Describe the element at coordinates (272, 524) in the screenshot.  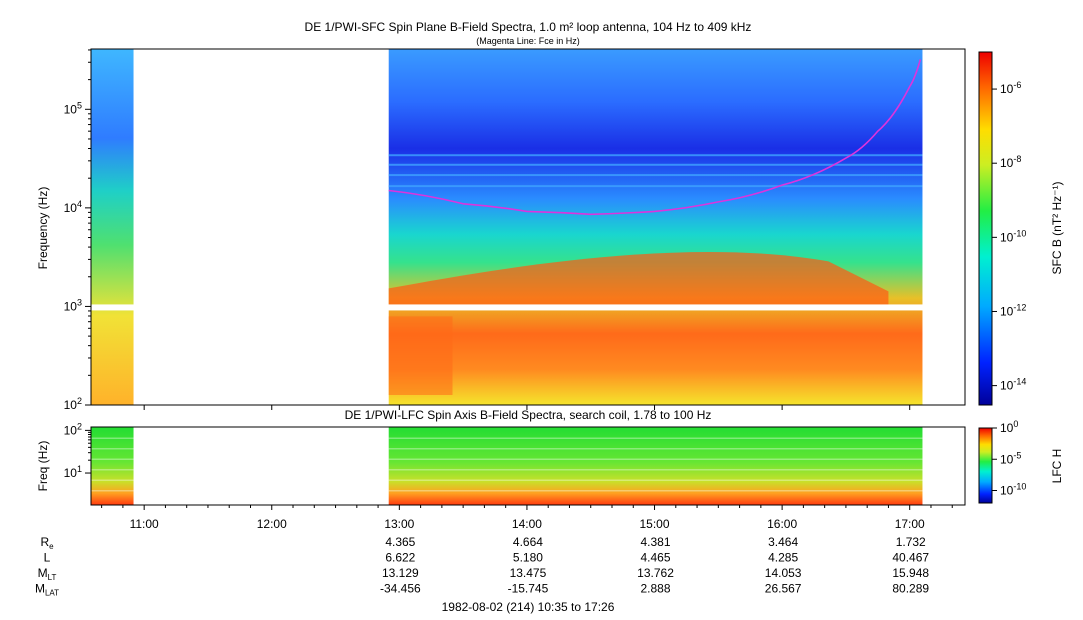
I see `time-tick-label: 12:00` at that location.